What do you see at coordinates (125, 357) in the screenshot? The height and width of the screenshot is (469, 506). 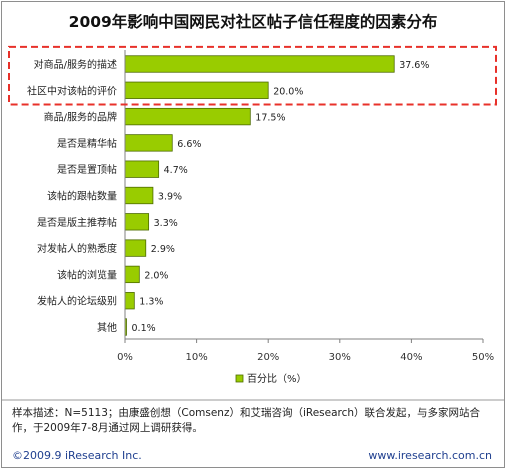 I see `x-tick-label: 0%` at bounding box center [125, 357].